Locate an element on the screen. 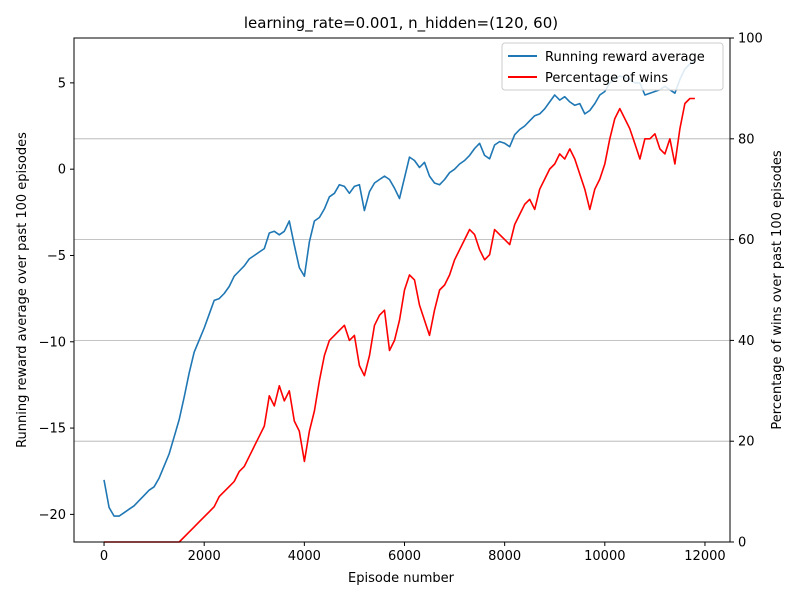 The width and height of the screenshot is (800, 600). y-right-tick-label: 0 is located at coordinates (742, 543).